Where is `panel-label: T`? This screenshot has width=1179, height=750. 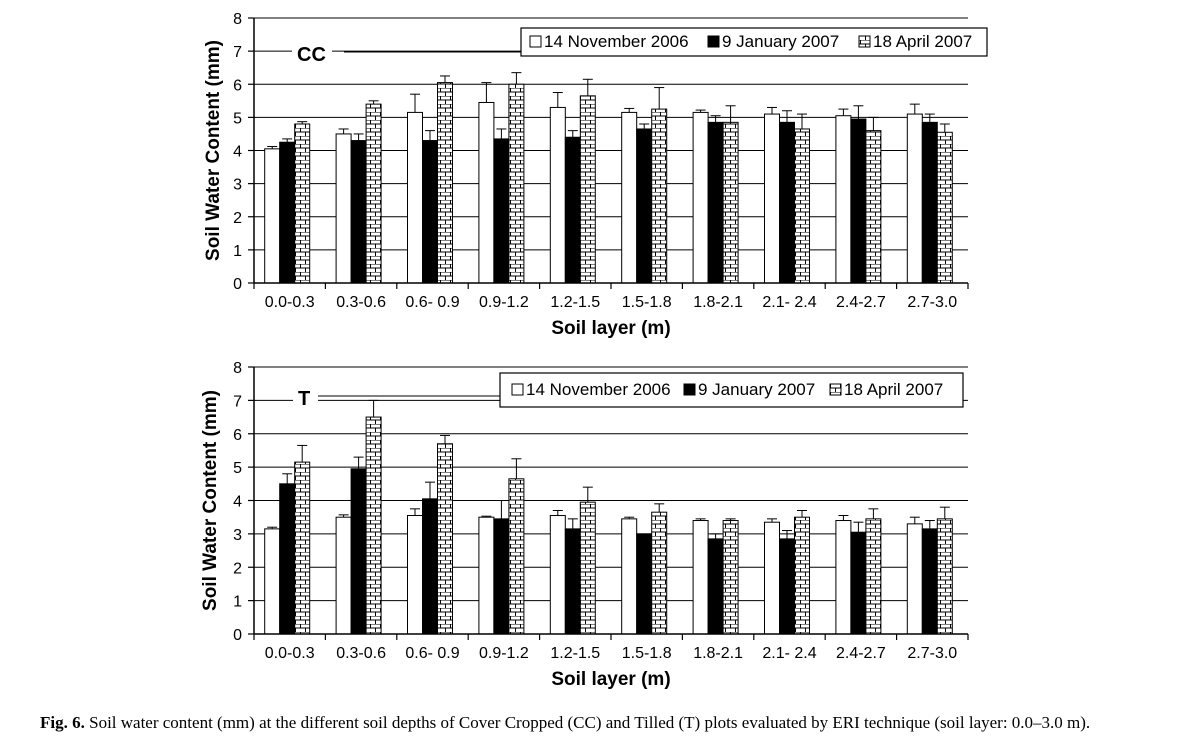 panel-label: T is located at coordinates (304, 399).